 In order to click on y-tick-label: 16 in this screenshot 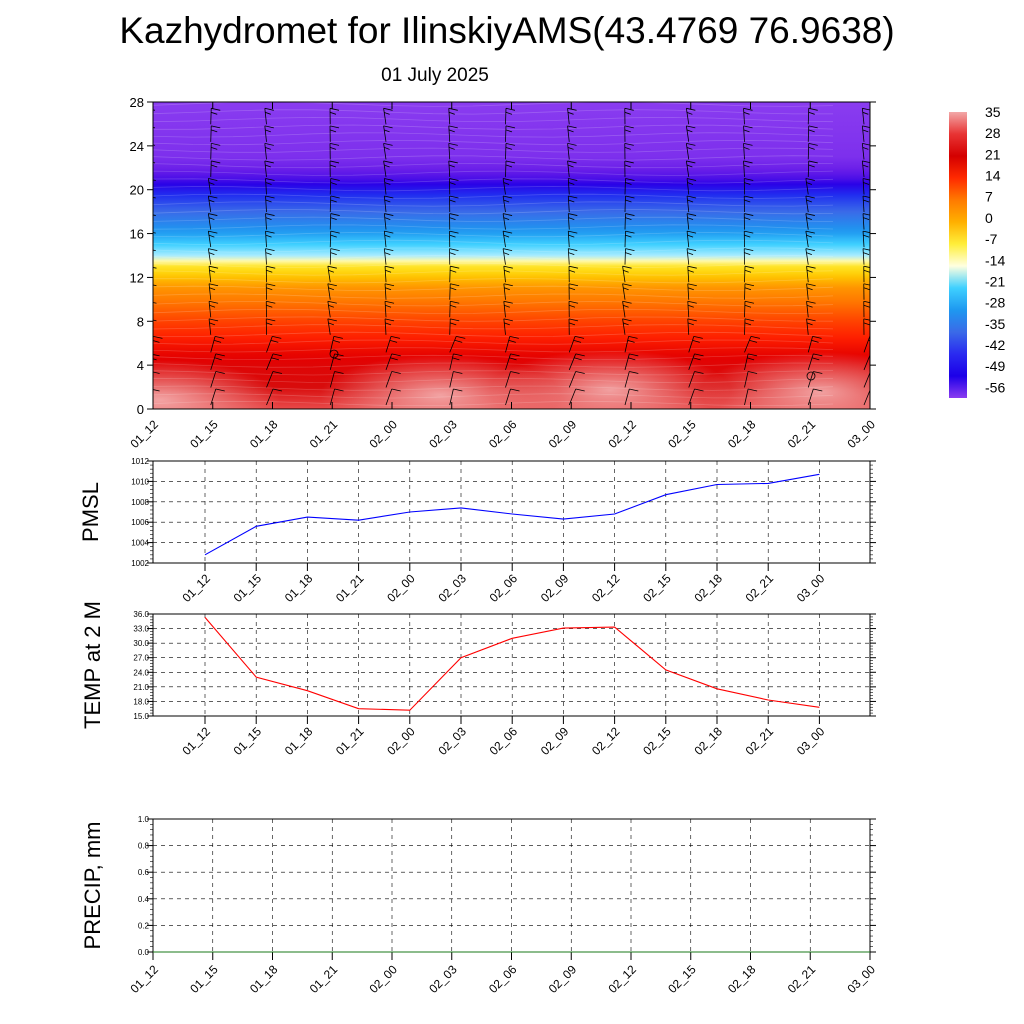, I will do `click(137, 234)`.